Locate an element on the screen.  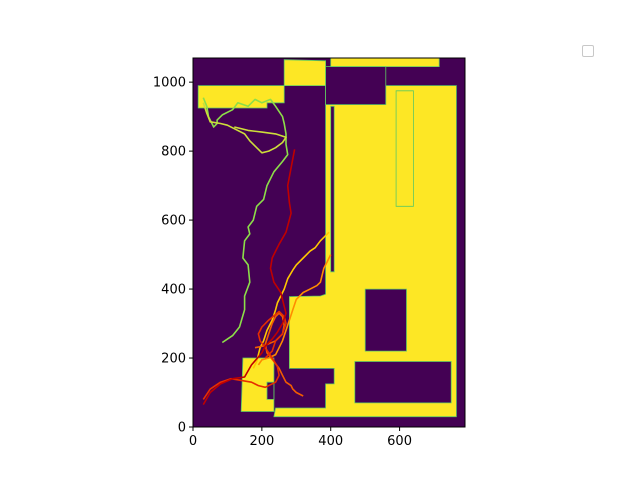
y-tick-label: 0 is located at coordinates (182, 428).